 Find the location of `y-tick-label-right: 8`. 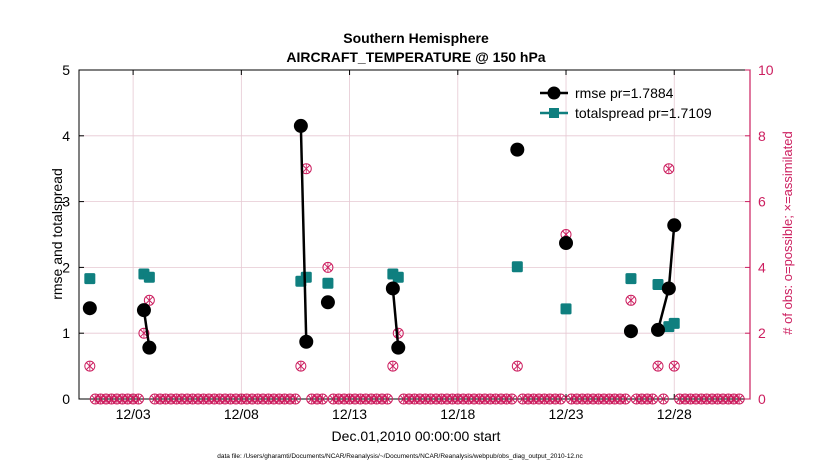

y-tick-label-right: 8 is located at coordinates (762, 136).